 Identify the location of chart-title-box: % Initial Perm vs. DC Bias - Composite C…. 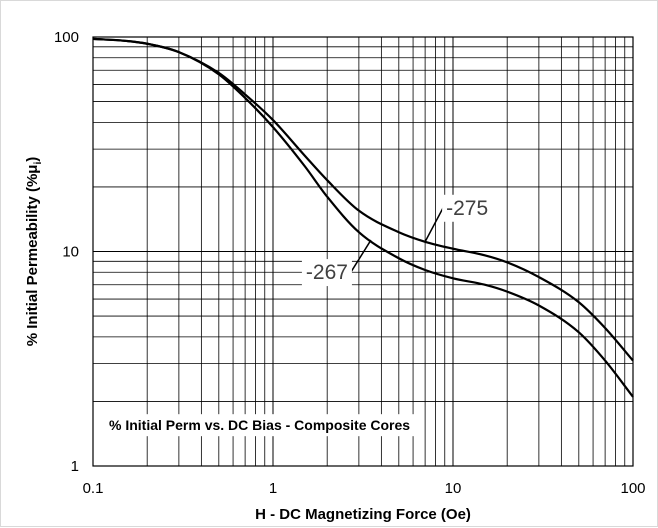
(260, 425).